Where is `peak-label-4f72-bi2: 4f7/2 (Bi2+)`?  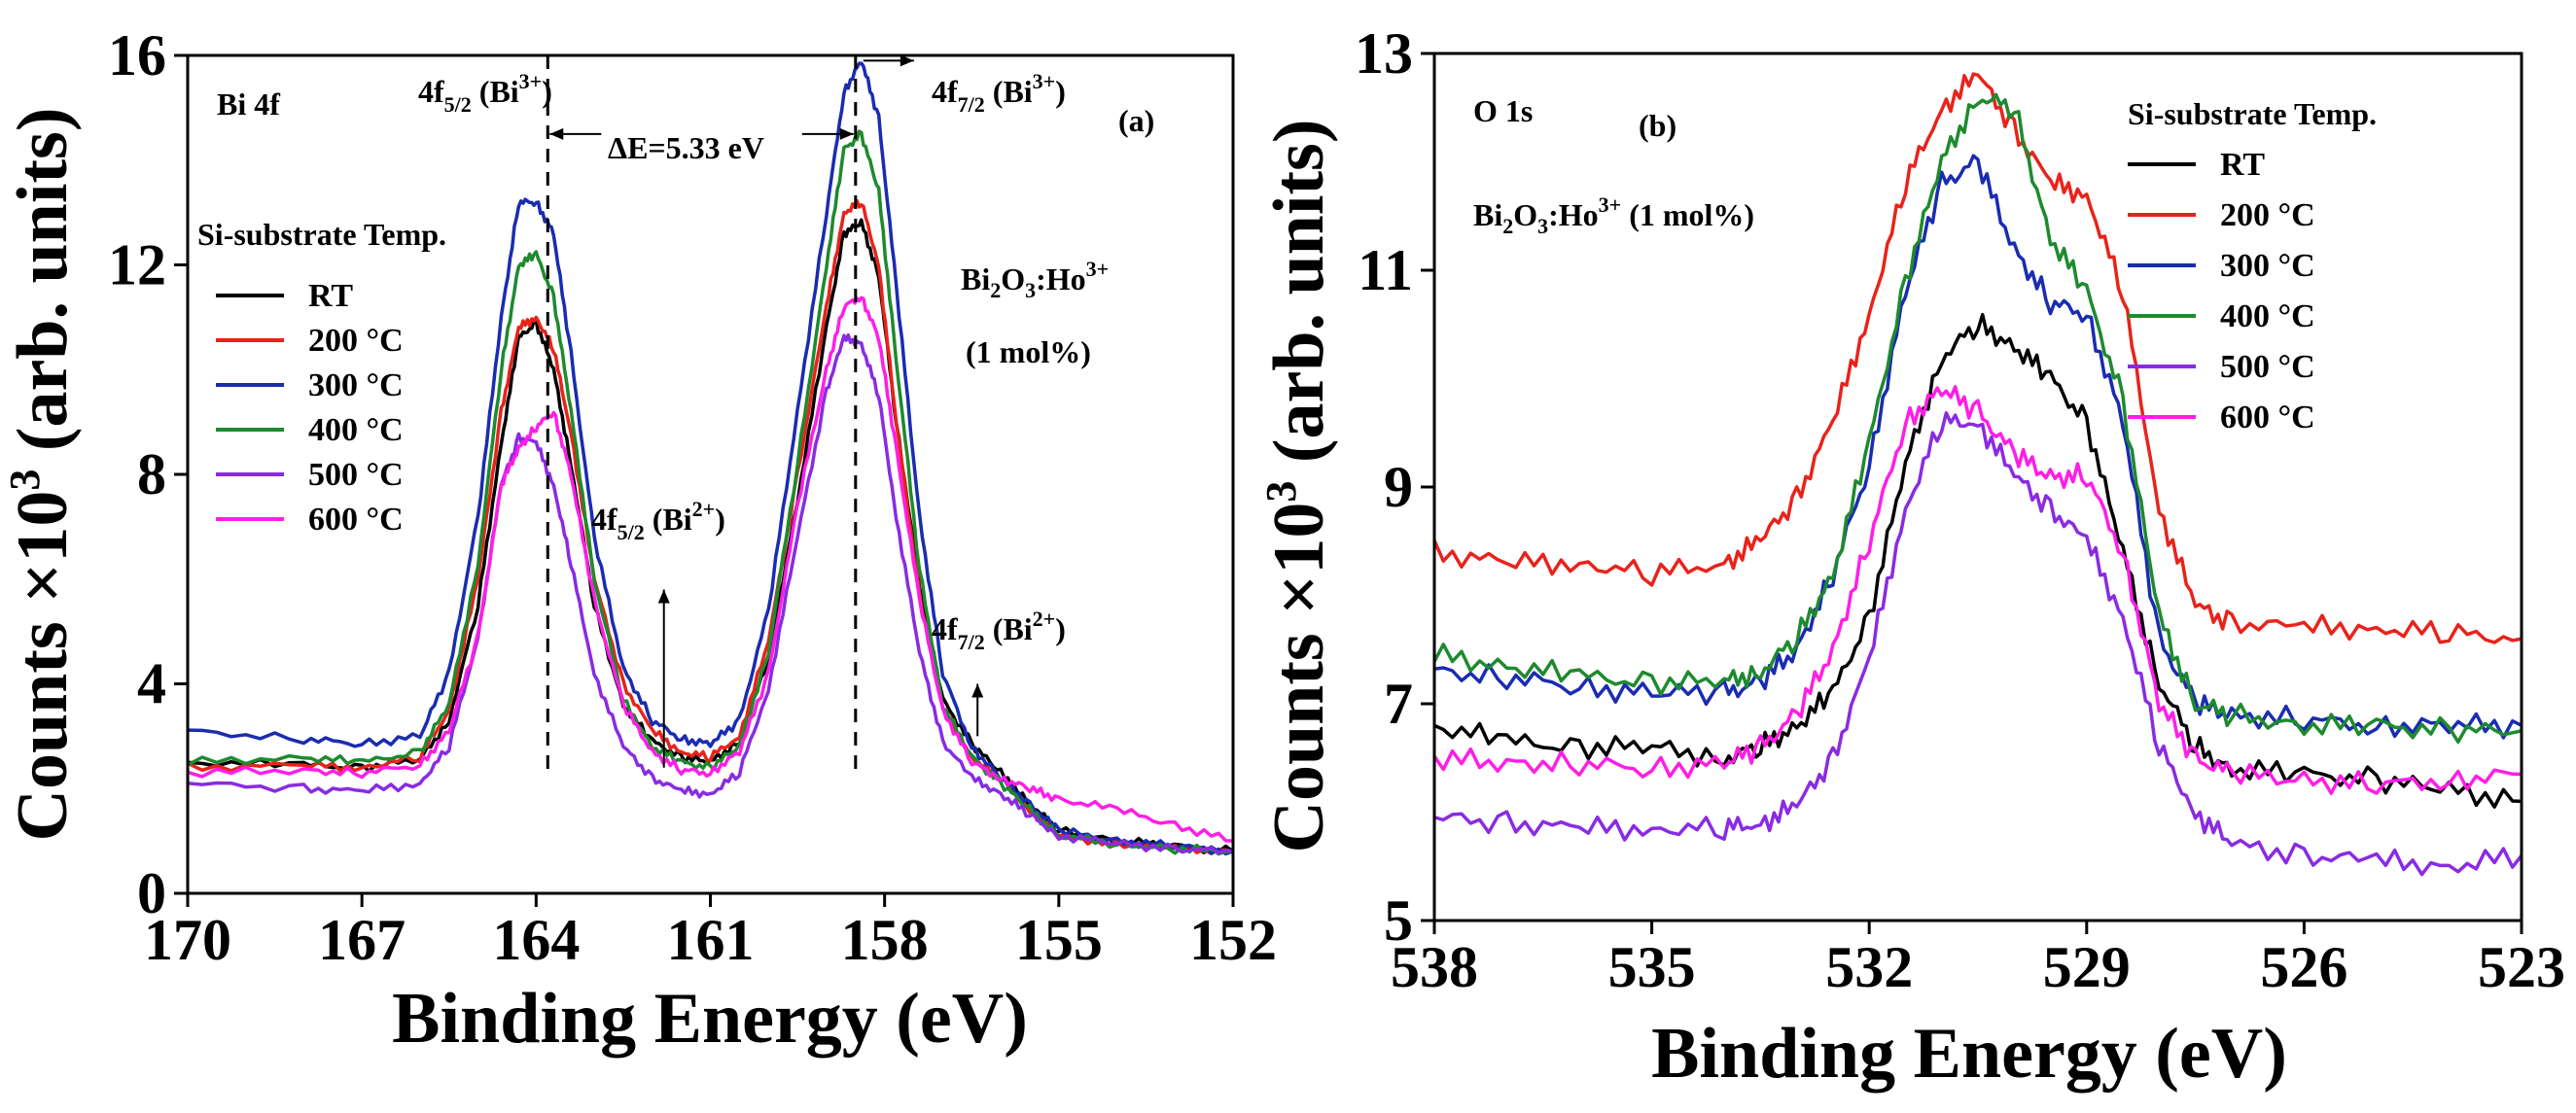
peak-label-4f72-bi2: 4f7/2 (Bi2+) is located at coordinates (999, 631).